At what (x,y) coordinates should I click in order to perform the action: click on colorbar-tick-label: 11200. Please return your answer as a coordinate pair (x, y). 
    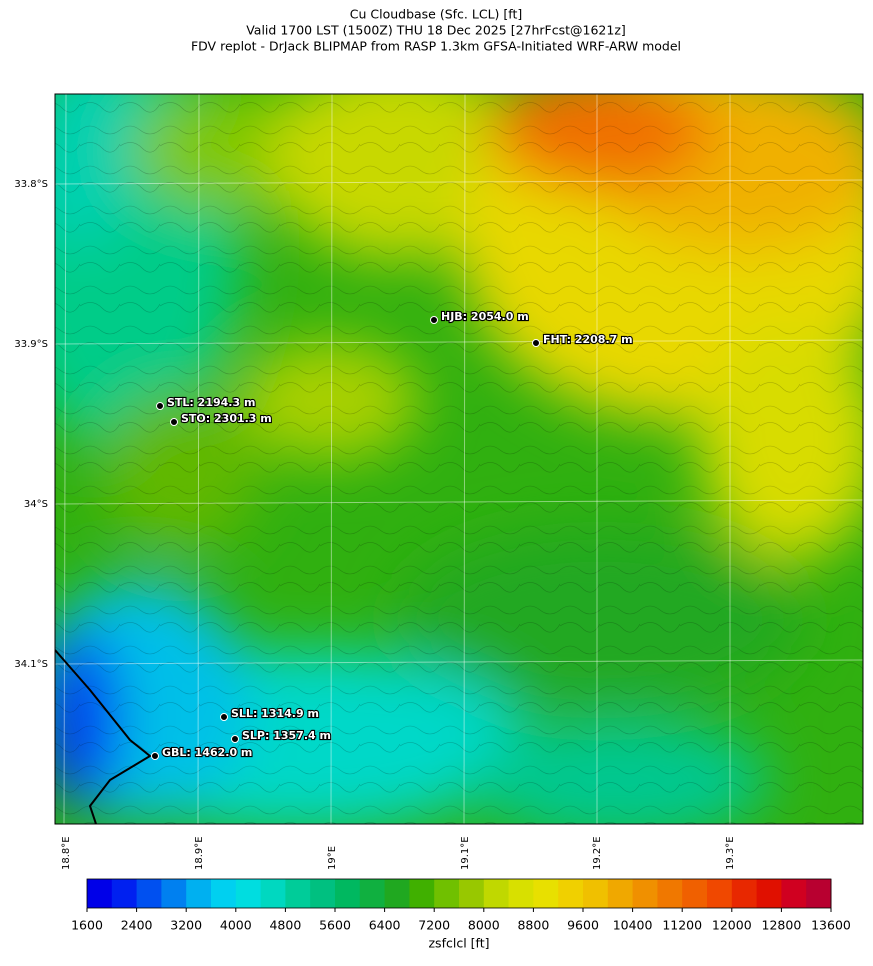
    Looking at the image, I should click on (682, 925).